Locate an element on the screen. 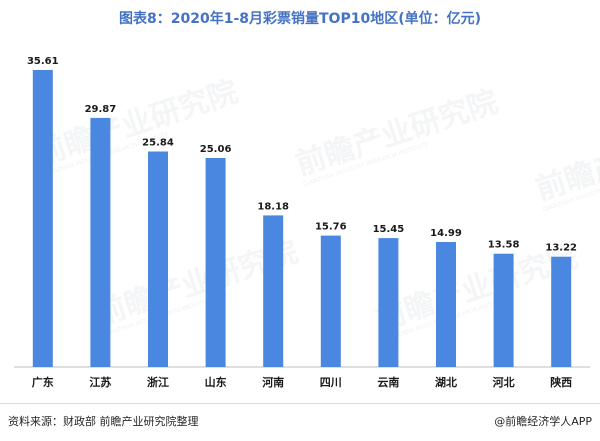 The height and width of the screenshot is (441, 600). value-label-7: 14.99 is located at coordinates (446, 233).